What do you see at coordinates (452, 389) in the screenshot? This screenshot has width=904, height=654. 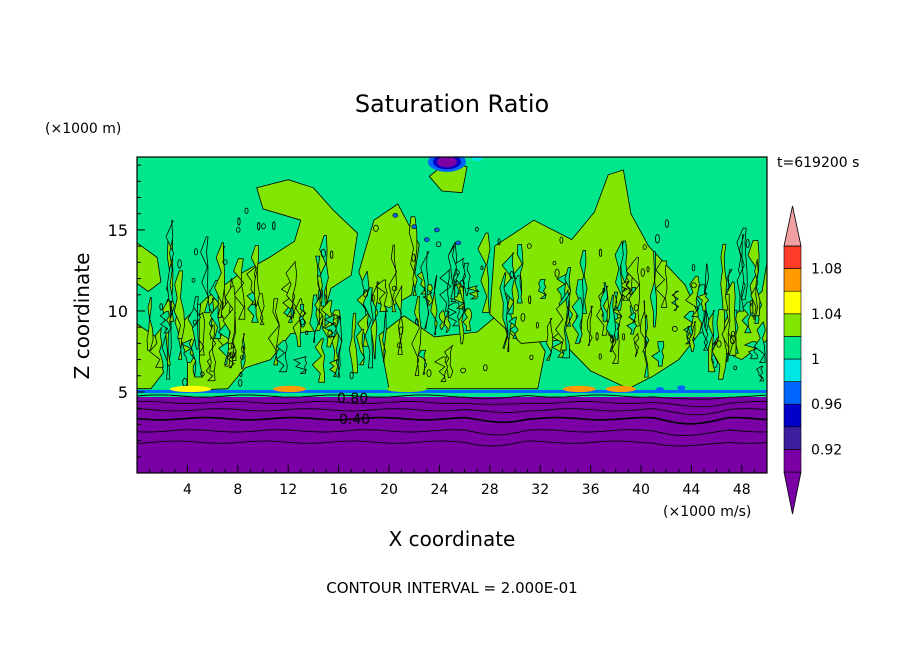 I see `cloud-base-band` at bounding box center [452, 389].